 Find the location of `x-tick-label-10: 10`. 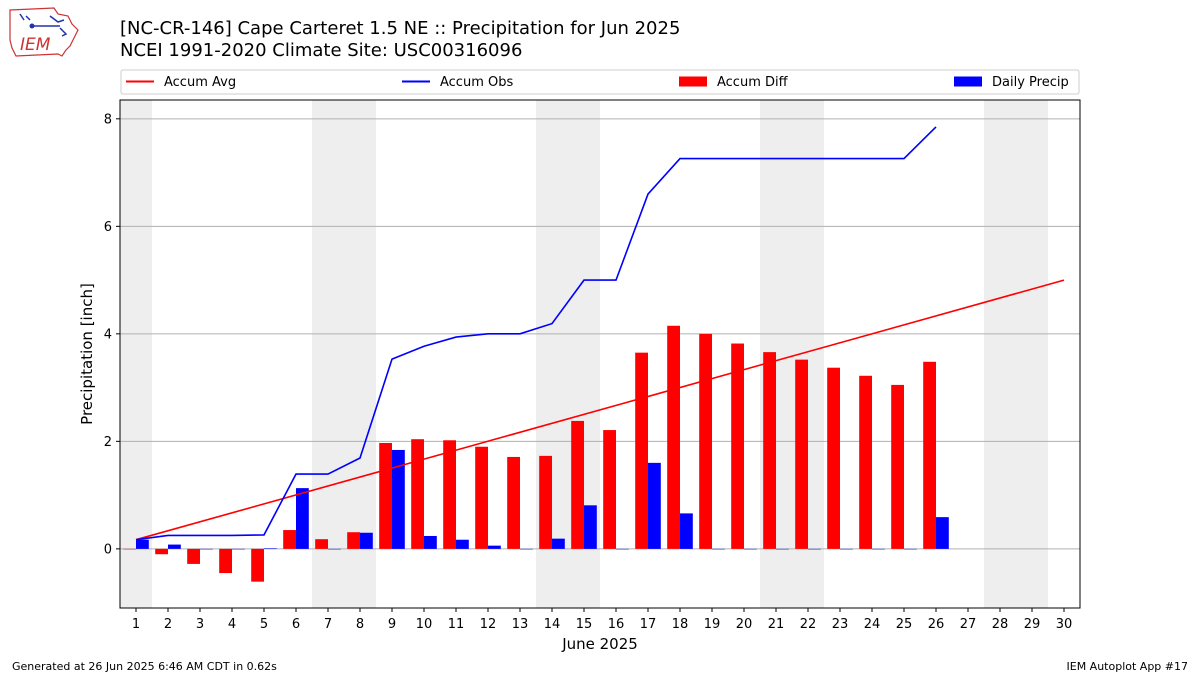

x-tick-label-10: 10 is located at coordinates (424, 624).